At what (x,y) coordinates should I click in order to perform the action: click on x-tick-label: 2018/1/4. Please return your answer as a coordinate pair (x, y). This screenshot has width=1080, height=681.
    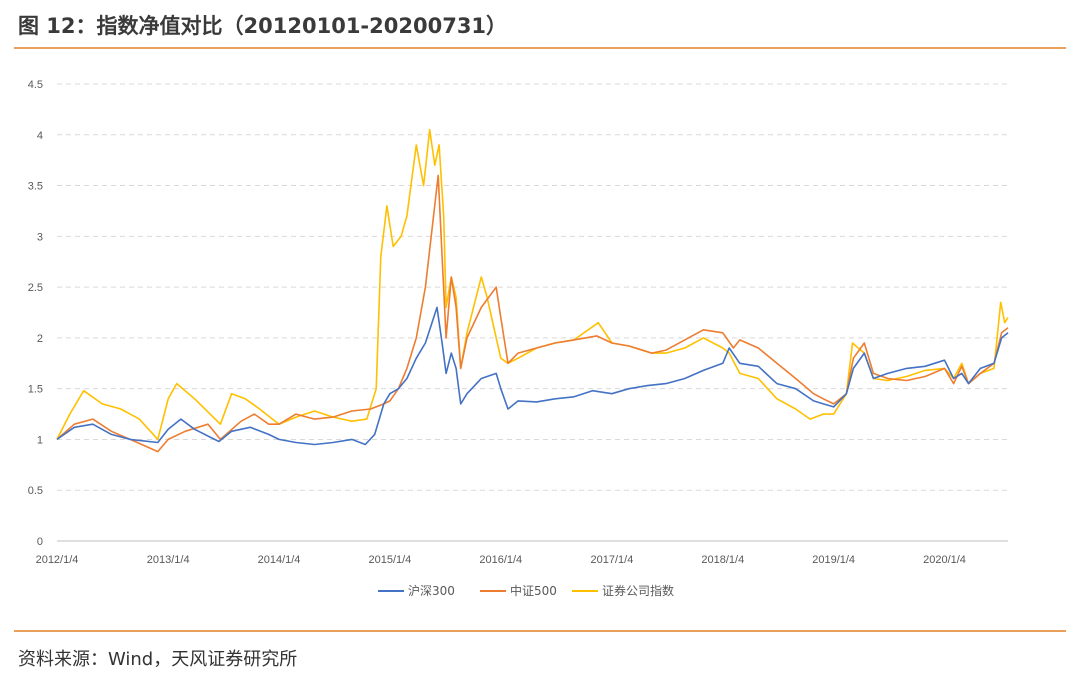
    Looking at the image, I should click on (722, 560).